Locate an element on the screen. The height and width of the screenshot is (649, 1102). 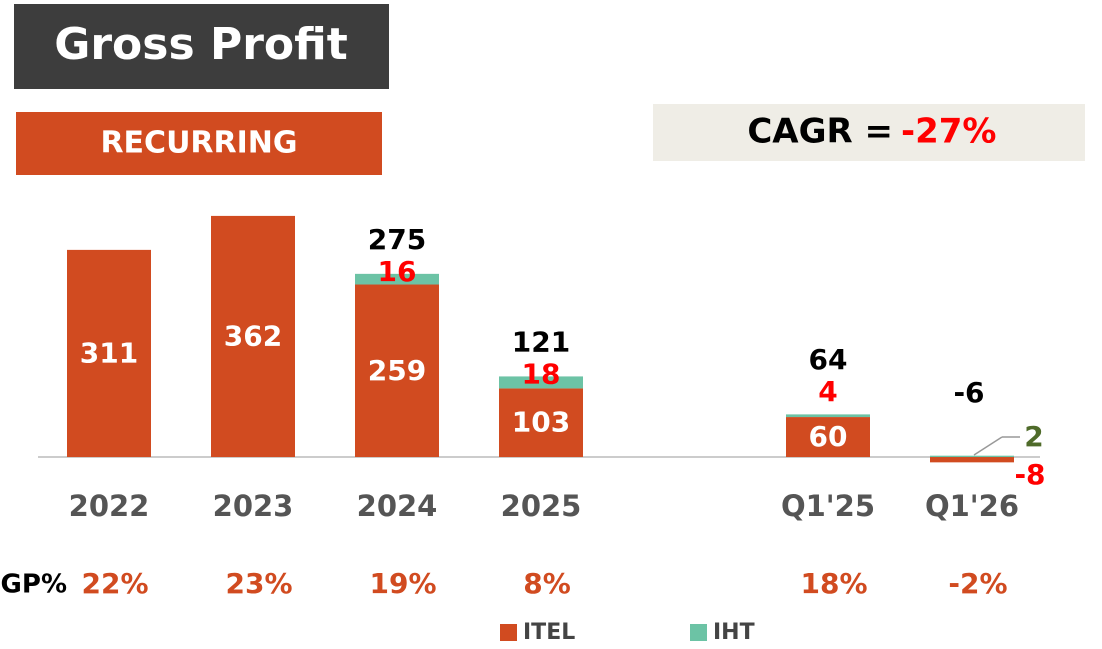
x-tick-label: 2025 is located at coordinates (541, 506).